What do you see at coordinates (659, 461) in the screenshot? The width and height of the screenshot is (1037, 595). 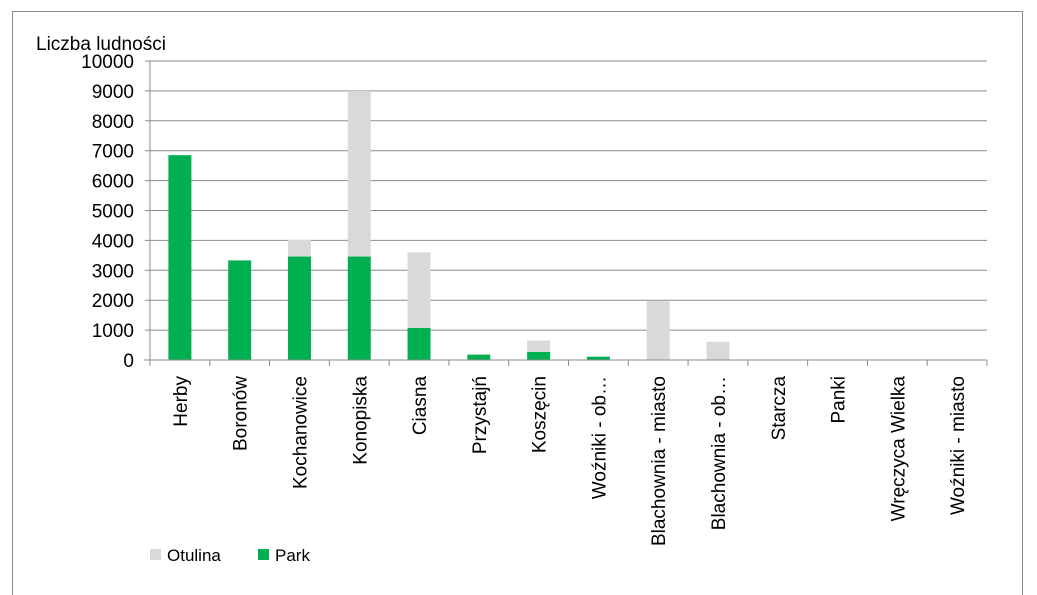 I see `x-tick-label: Blachownia - miasto` at bounding box center [659, 461].